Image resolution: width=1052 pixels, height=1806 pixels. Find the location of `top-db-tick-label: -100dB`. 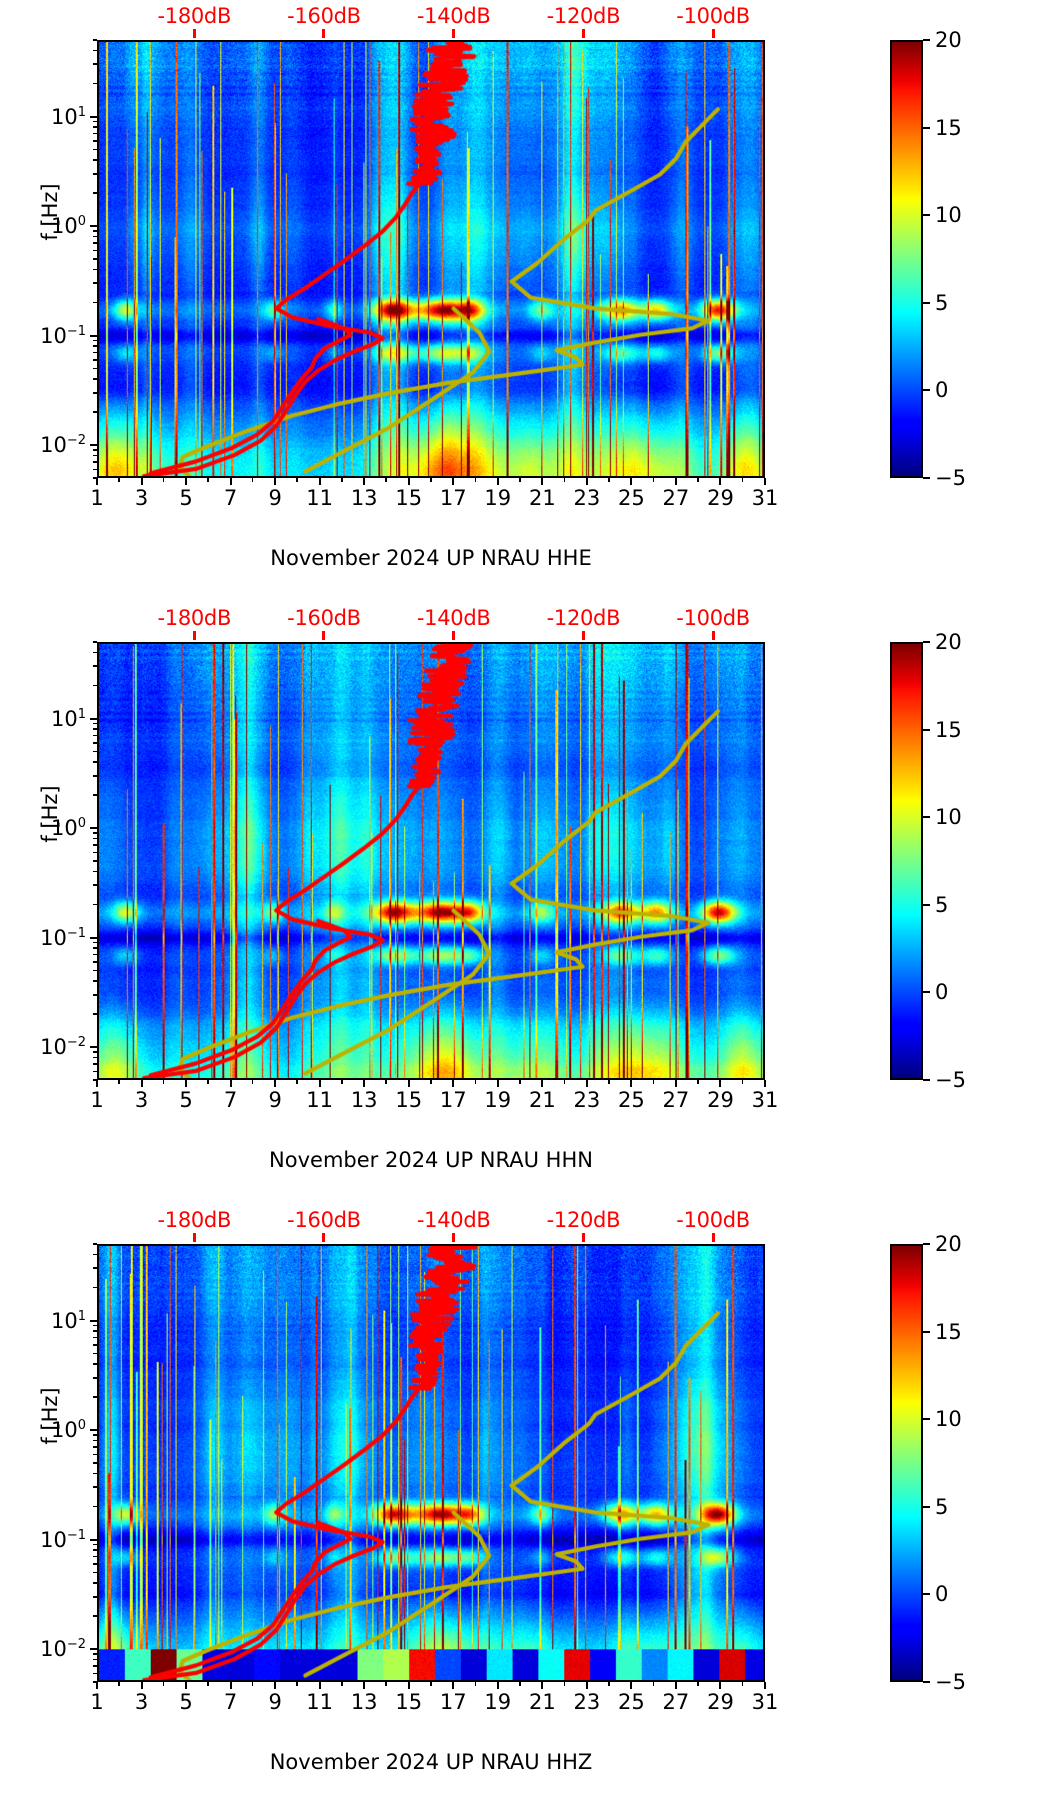

top-db-tick-label: -100dB is located at coordinates (713, 1220).